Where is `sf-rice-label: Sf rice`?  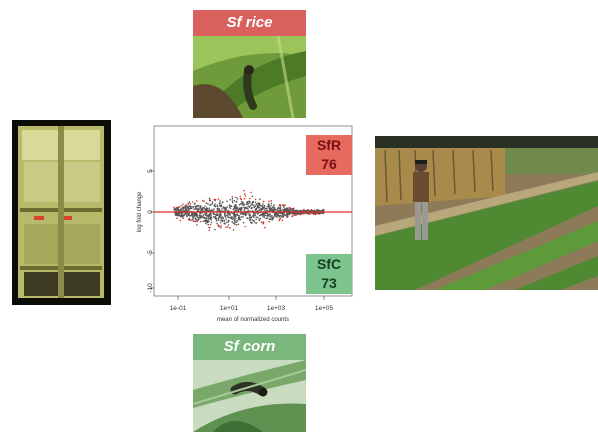 sf-rice-label: Sf rice is located at coordinates (249, 23).